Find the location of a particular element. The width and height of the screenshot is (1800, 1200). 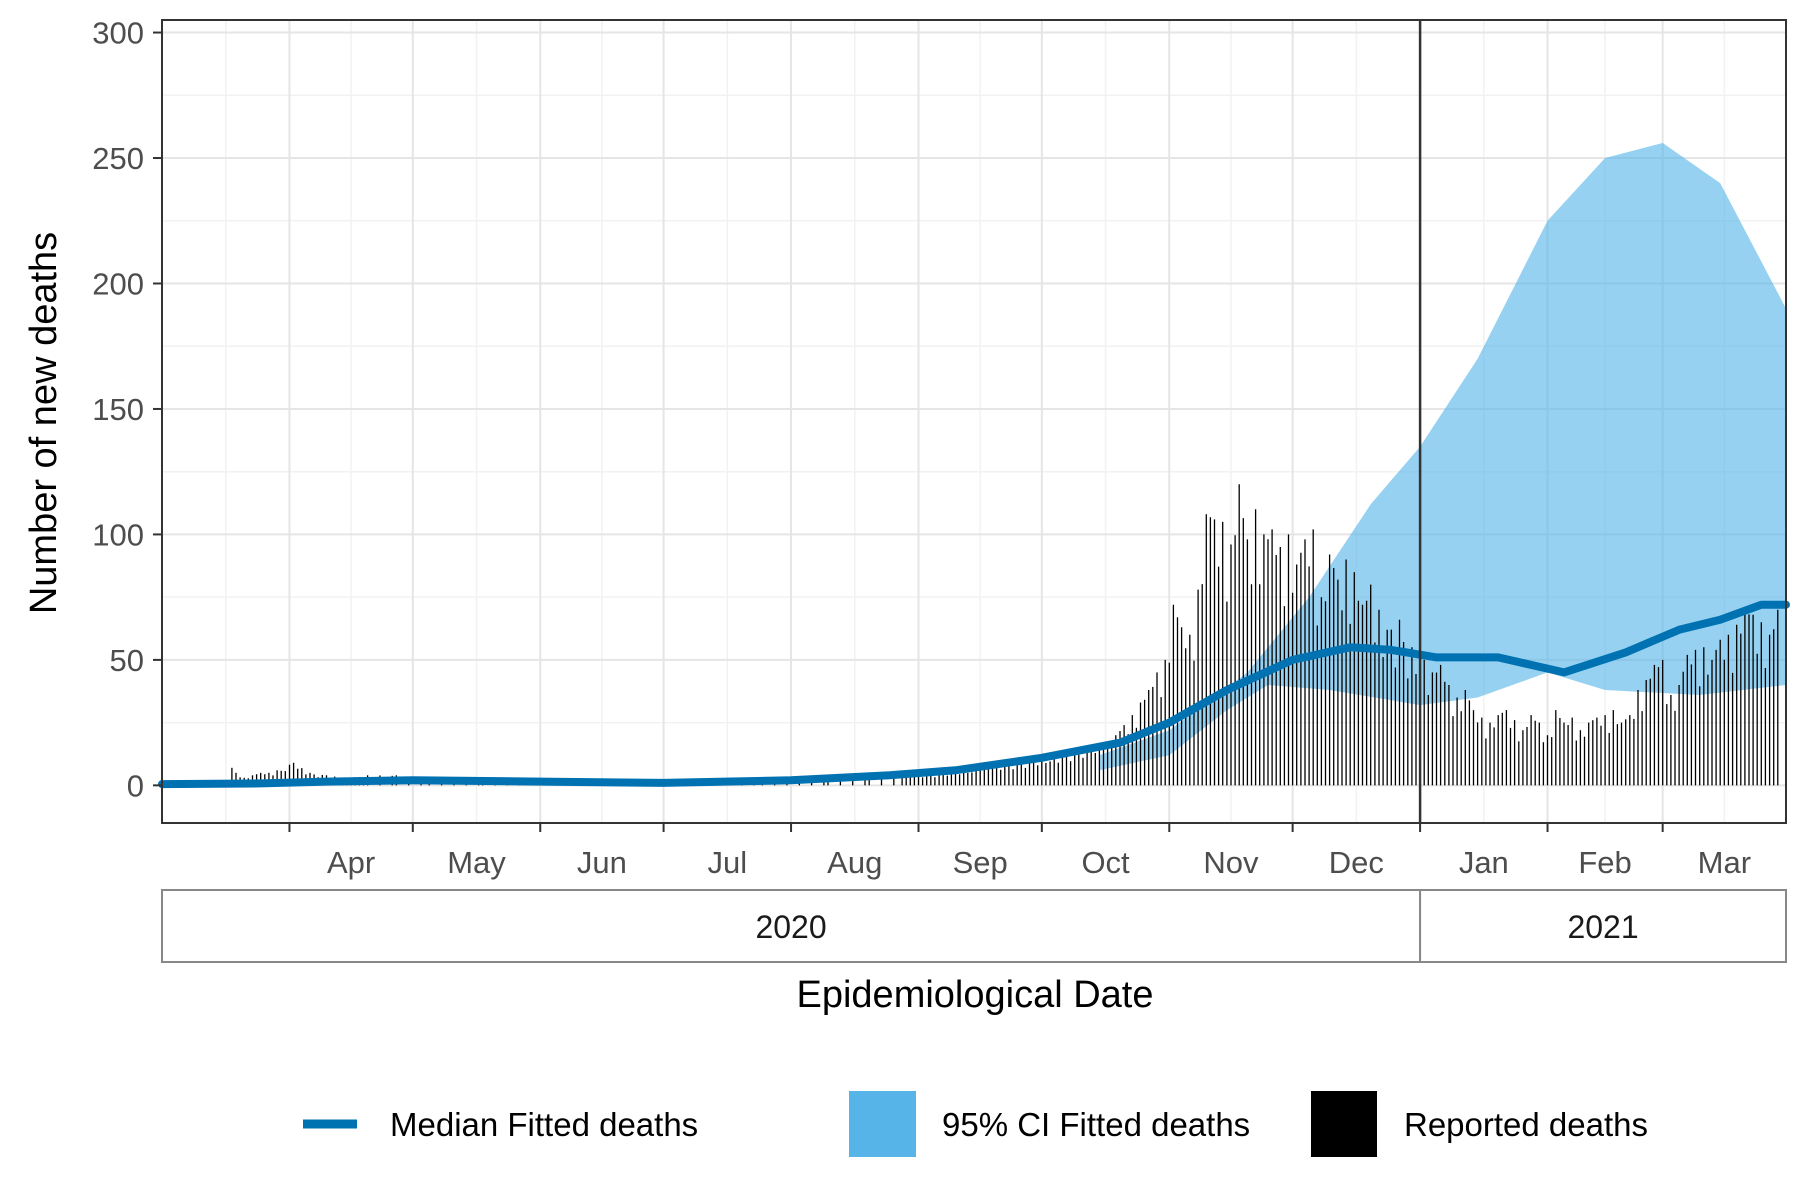

x-tick-label: Dec is located at coordinates (1356, 862).